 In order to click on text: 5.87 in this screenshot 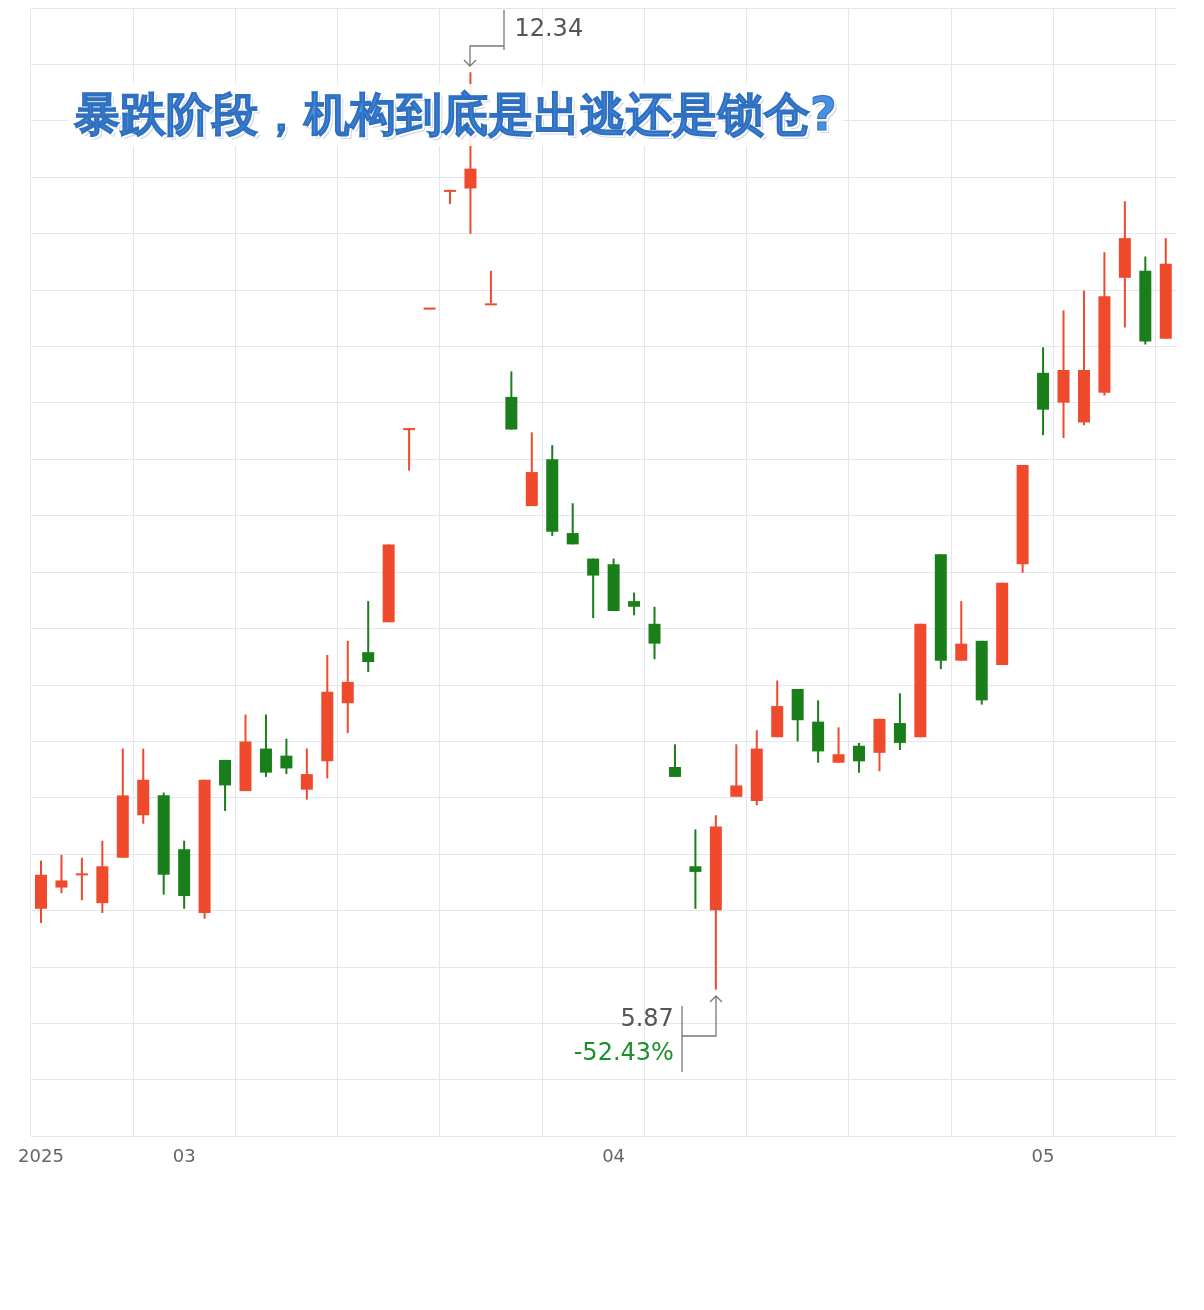, I will do `click(647, 1017)`.